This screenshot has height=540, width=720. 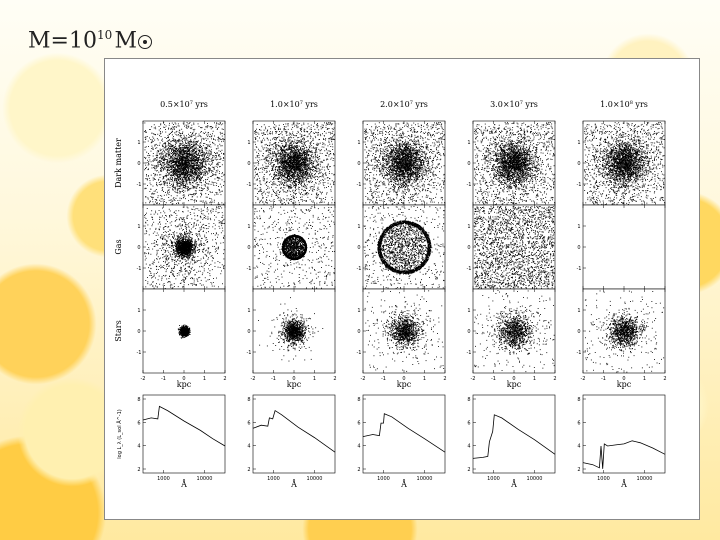 I want to click on spectrum-ylabel: log L_λ (L_sol Å^-1), so click(x=119, y=434).